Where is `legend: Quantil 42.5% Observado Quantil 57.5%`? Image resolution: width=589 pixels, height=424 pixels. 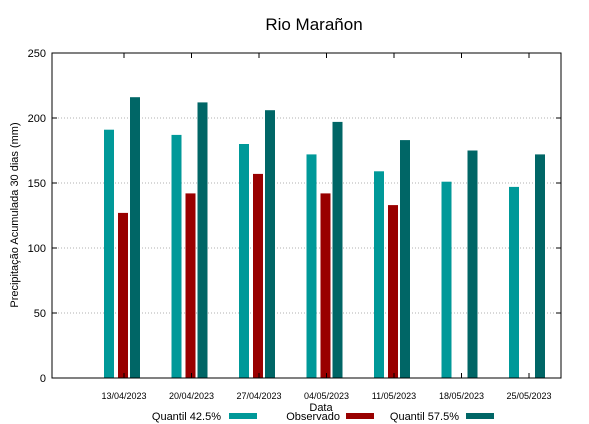 legend: Quantil 42.5% Observado Quantil 57.5% is located at coordinates (323, 417).